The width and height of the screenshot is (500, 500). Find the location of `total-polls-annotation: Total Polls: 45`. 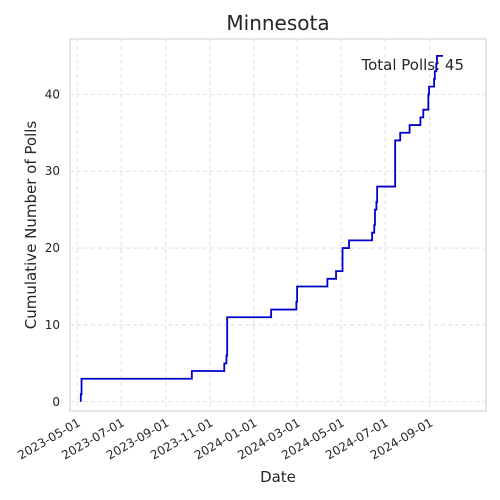

total-polls-annotation: Total Polls: 45 is located at coordinates (412, 65).